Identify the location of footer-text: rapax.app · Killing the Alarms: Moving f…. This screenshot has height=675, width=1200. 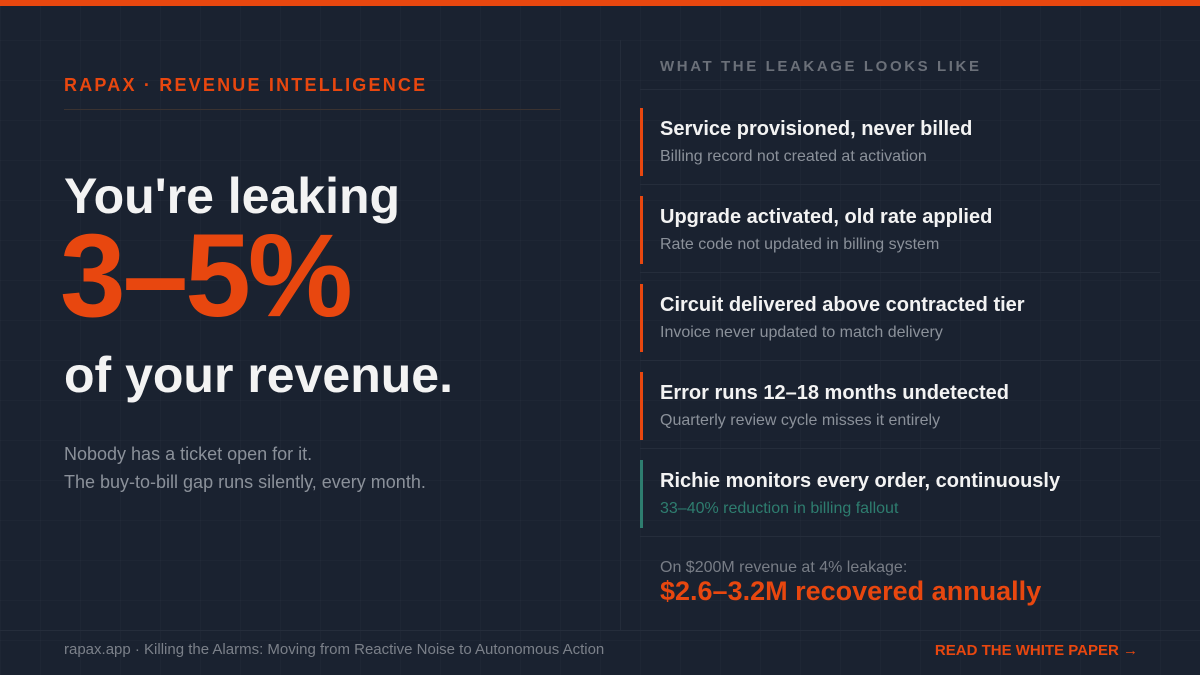
(334, 649).